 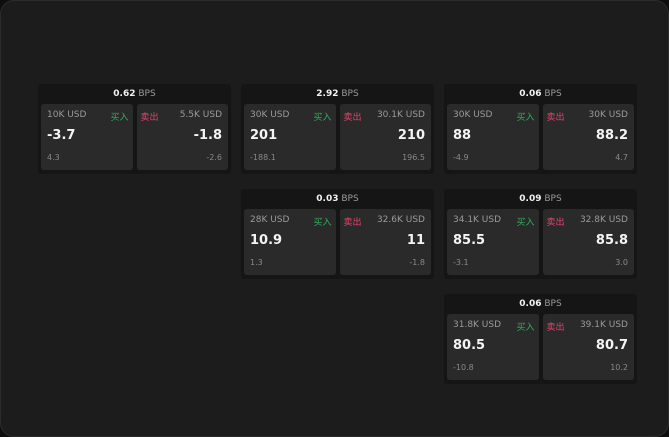 I want to click on ask-size: 32.8K USD, so click(x=603, y=220).